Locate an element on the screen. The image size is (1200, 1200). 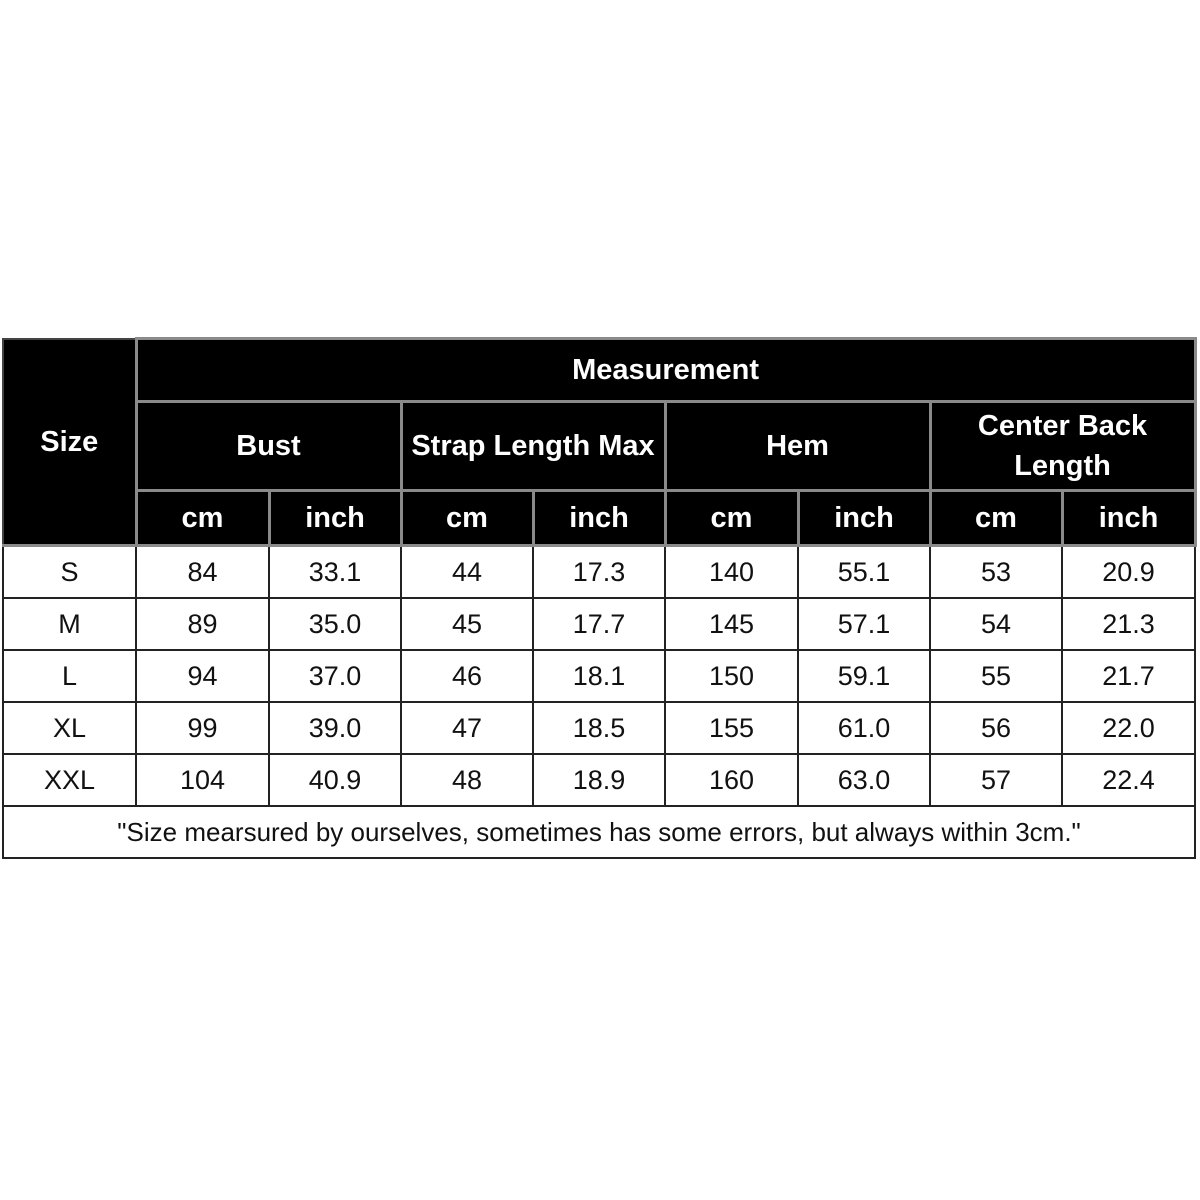
measure-header-hem: Hem is located at coordinates (797, 446).